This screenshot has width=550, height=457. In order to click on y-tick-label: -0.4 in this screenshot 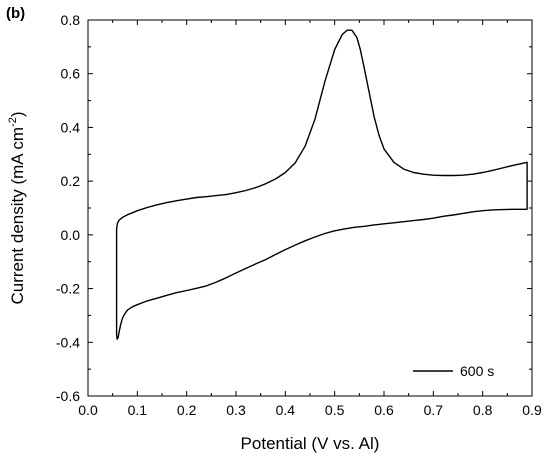, I will do `click(68, 342)`.